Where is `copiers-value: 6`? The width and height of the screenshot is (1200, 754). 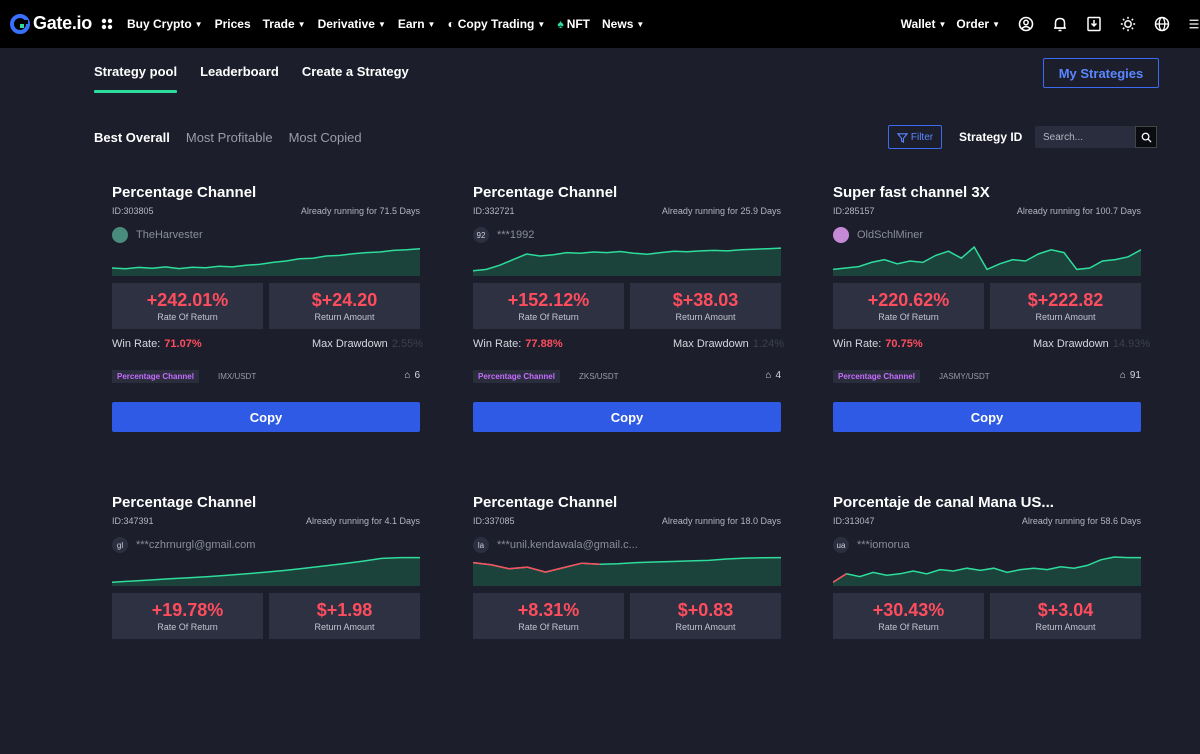 copiers-value: 6 is located at coordinates (417, 375).